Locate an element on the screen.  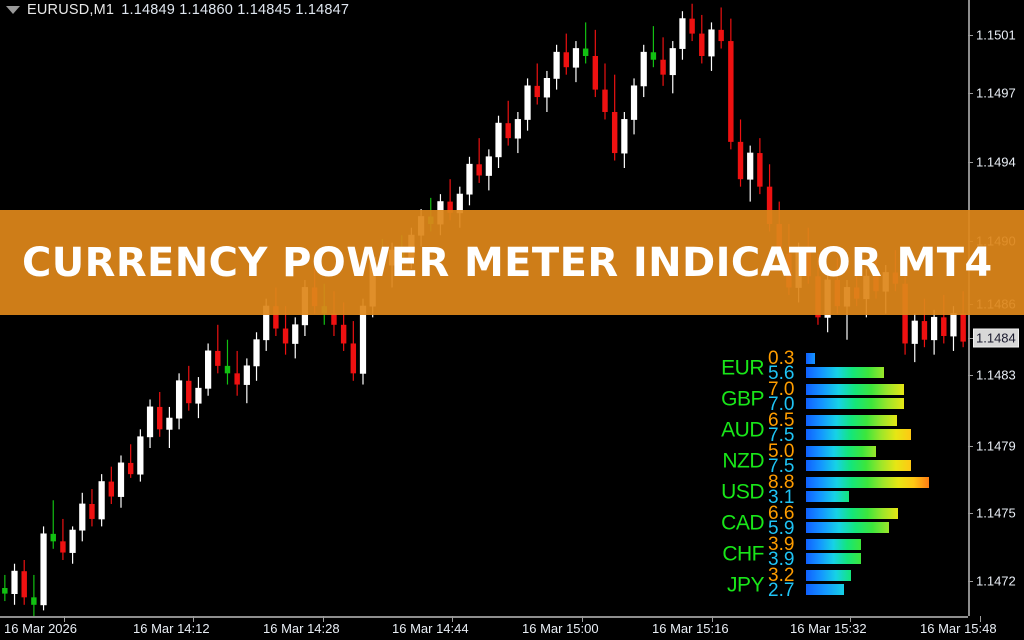
currency-strength-value-bottom: 7.0 is located at coordinates (781, 404).